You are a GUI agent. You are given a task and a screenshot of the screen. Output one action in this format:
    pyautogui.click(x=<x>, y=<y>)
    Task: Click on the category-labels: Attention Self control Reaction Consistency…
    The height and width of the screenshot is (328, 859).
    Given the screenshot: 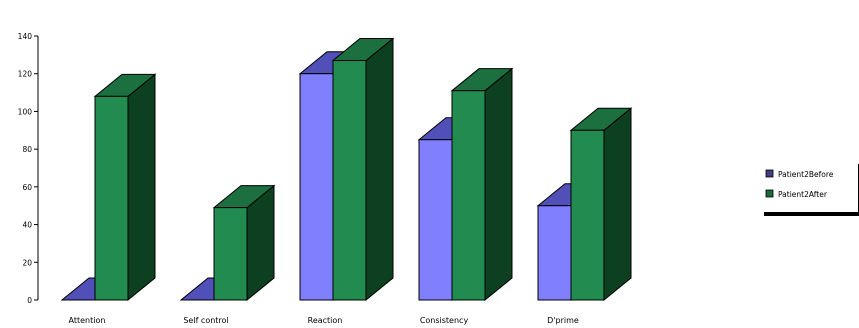 What is the action you would take?
    pyautogui.click(x=324, y=320)
    